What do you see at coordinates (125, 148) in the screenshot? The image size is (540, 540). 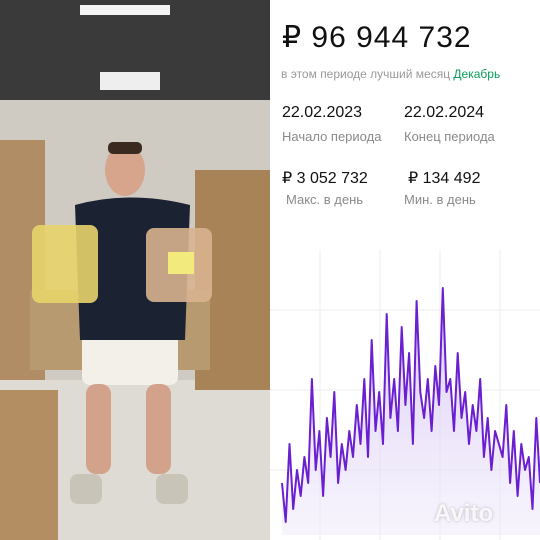 I see `hair` at bounding box center [125, 148].